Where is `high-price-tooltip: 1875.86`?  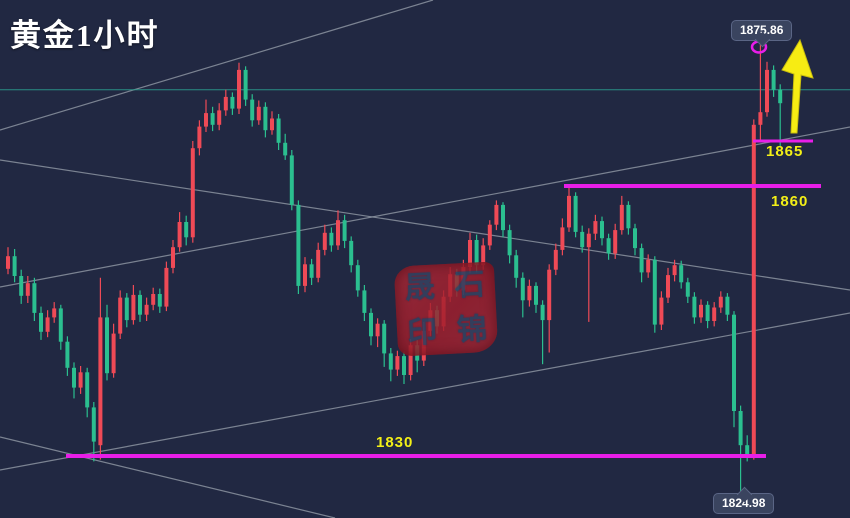 high-price-tooltip: 1875.86 is located at coordinates (762, 34).